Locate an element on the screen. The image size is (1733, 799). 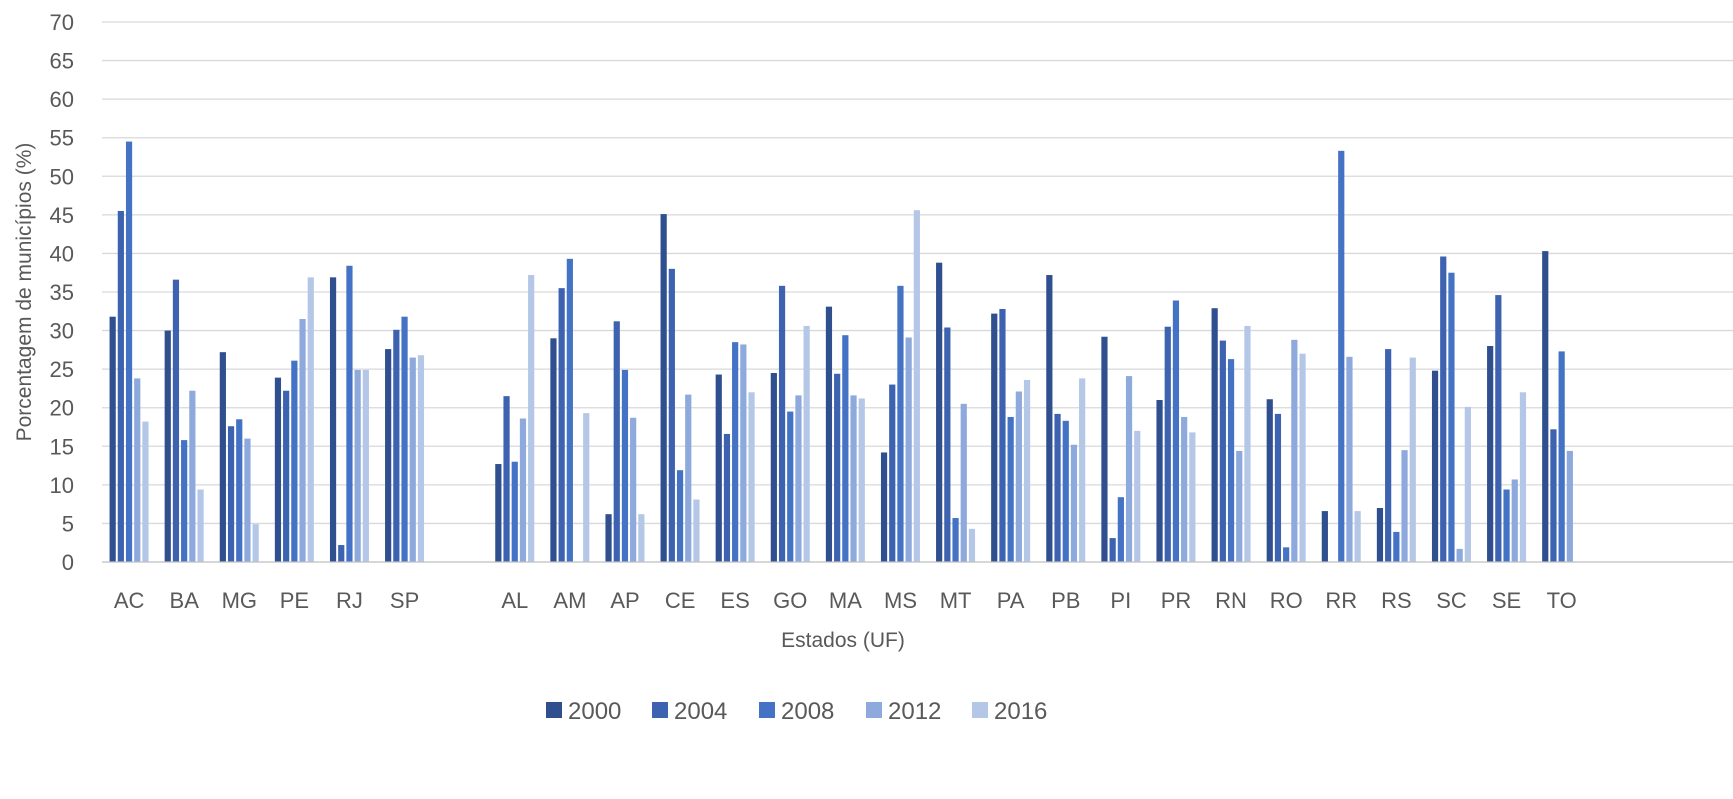
bar-RO-2012 is located at coordinates (1294, 450).